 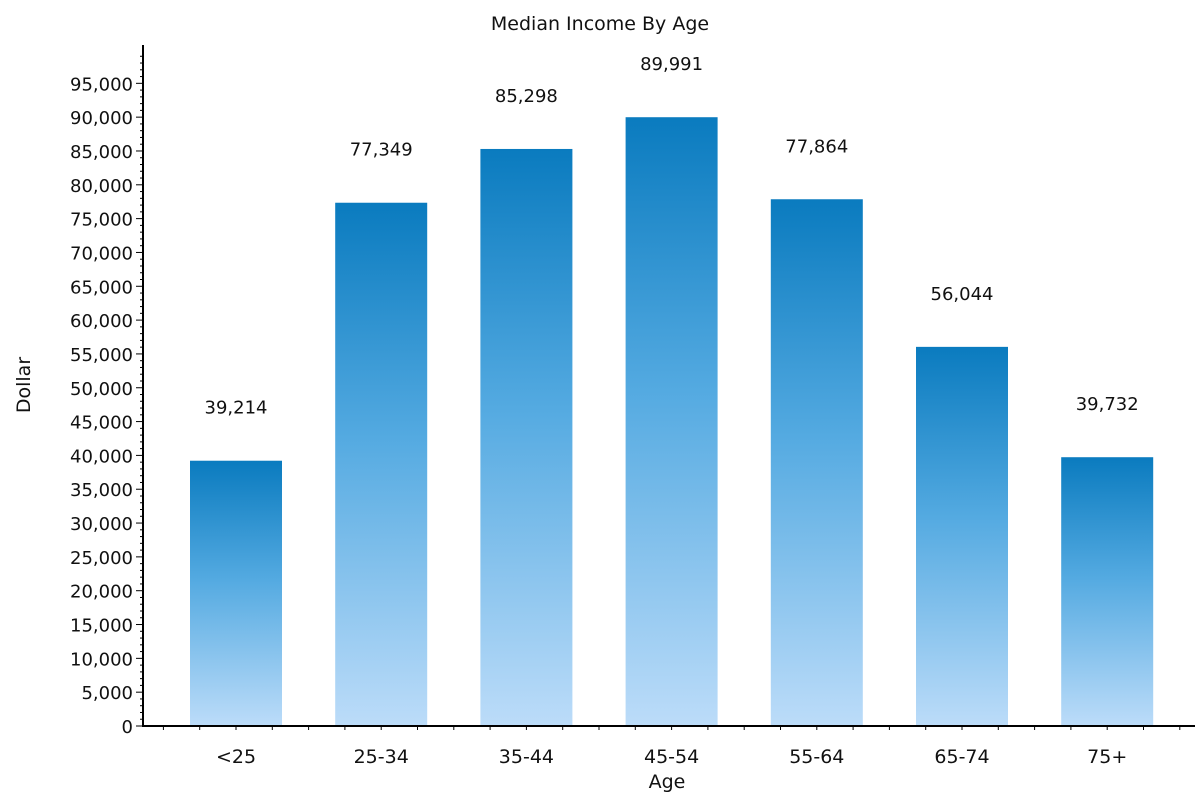 I want to click on y-tick-label: 45,000, so click(x=101, y=423).